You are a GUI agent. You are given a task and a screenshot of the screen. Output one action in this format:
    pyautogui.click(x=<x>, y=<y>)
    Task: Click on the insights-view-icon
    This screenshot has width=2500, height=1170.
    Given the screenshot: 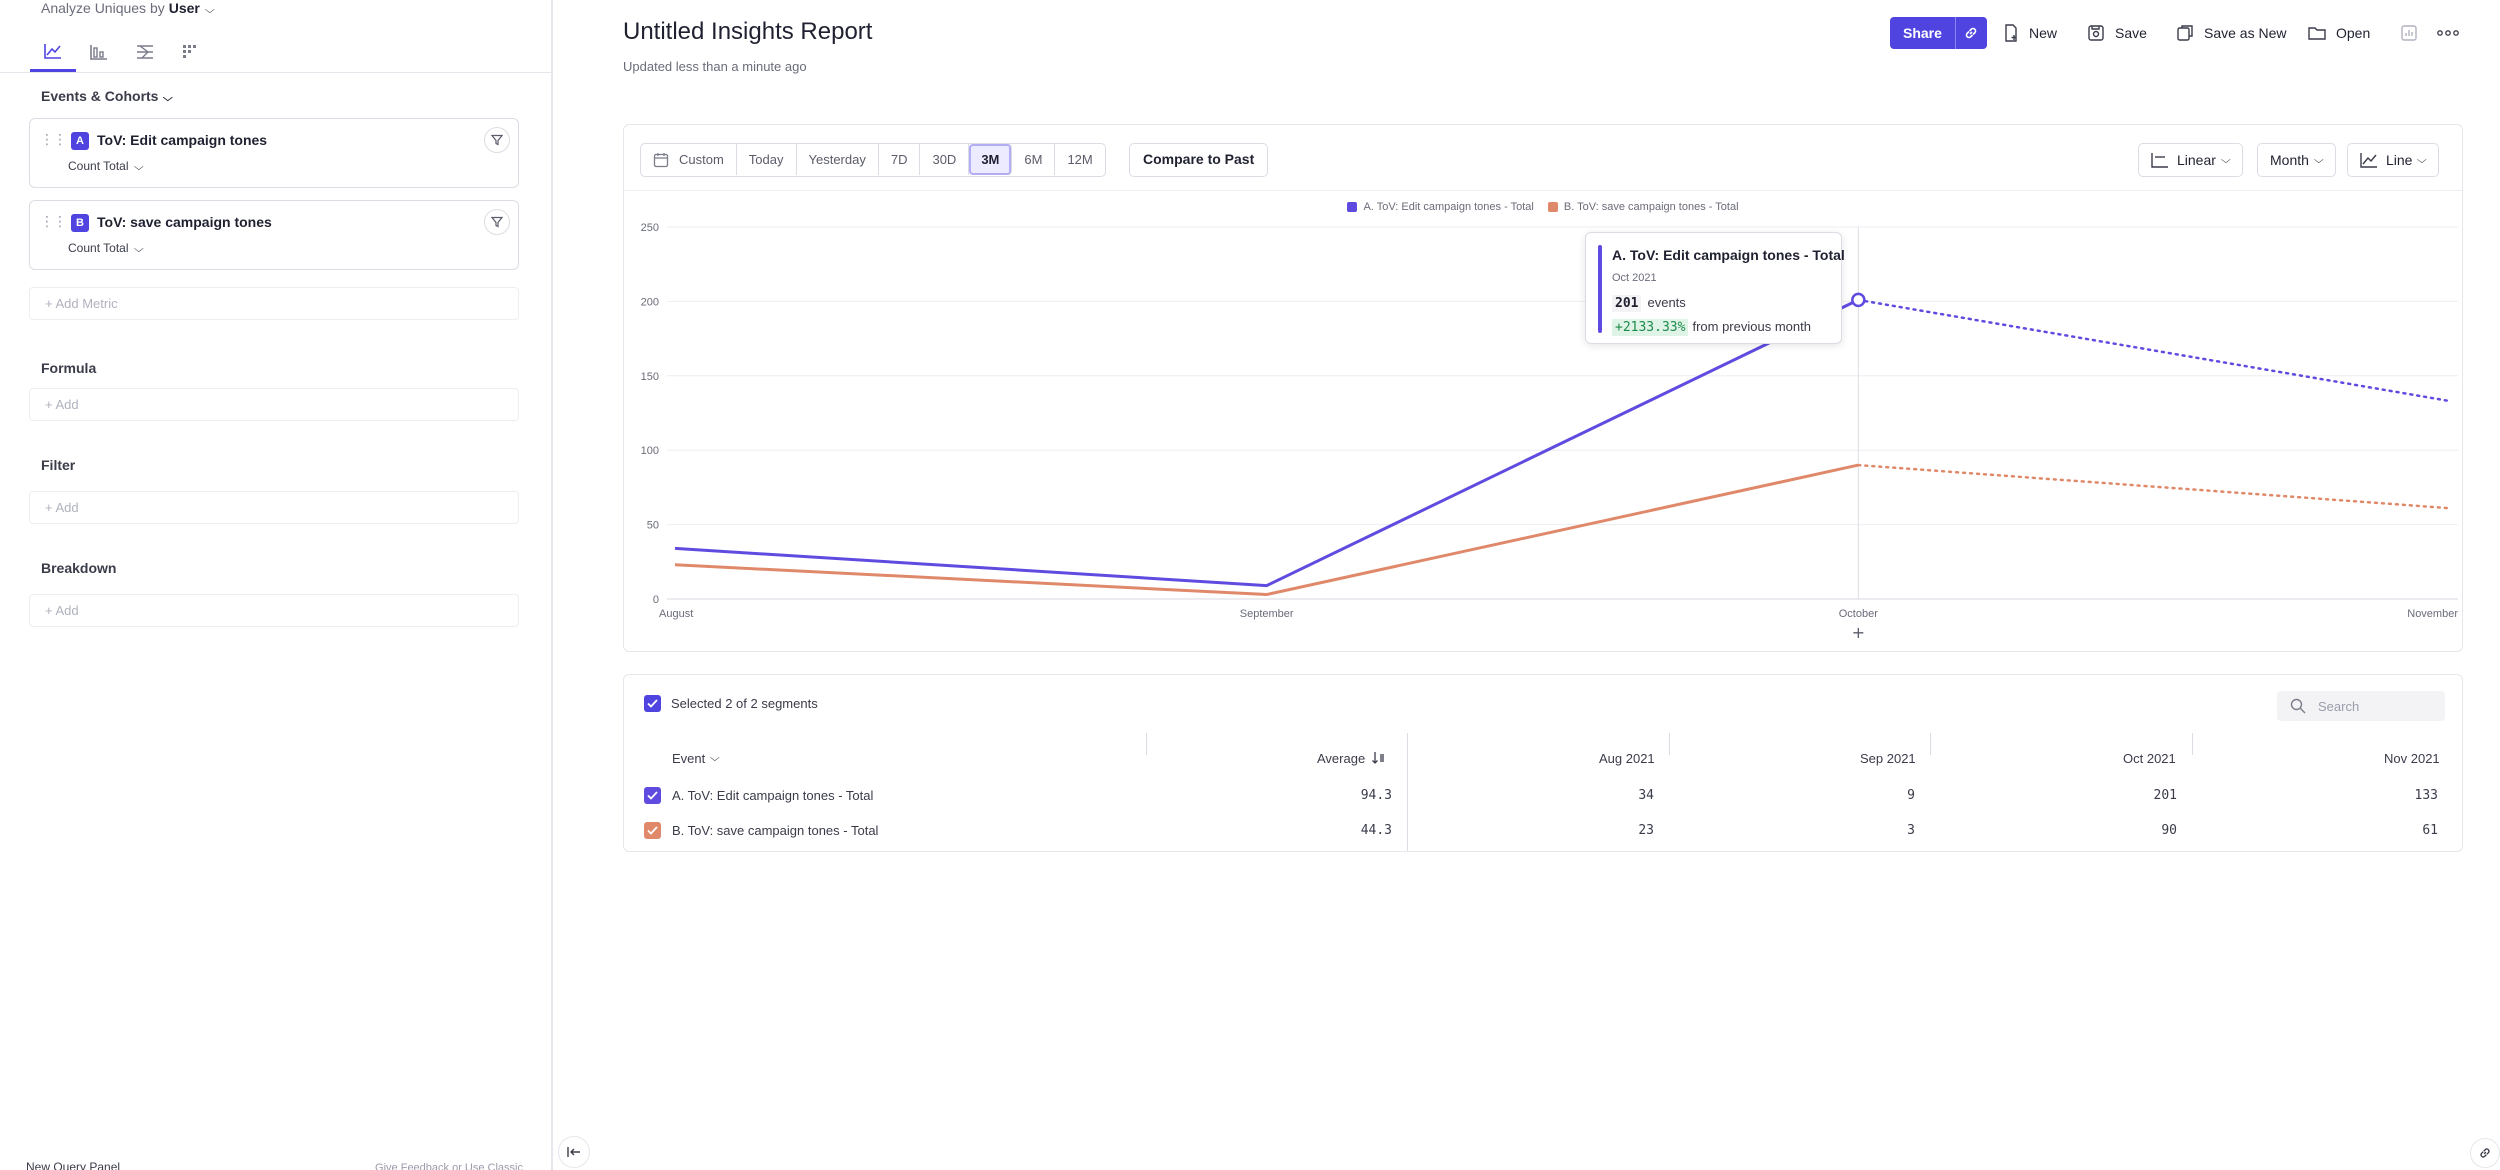 What is the action you would take?
    pyautogui.click(x=53, y=52)
    